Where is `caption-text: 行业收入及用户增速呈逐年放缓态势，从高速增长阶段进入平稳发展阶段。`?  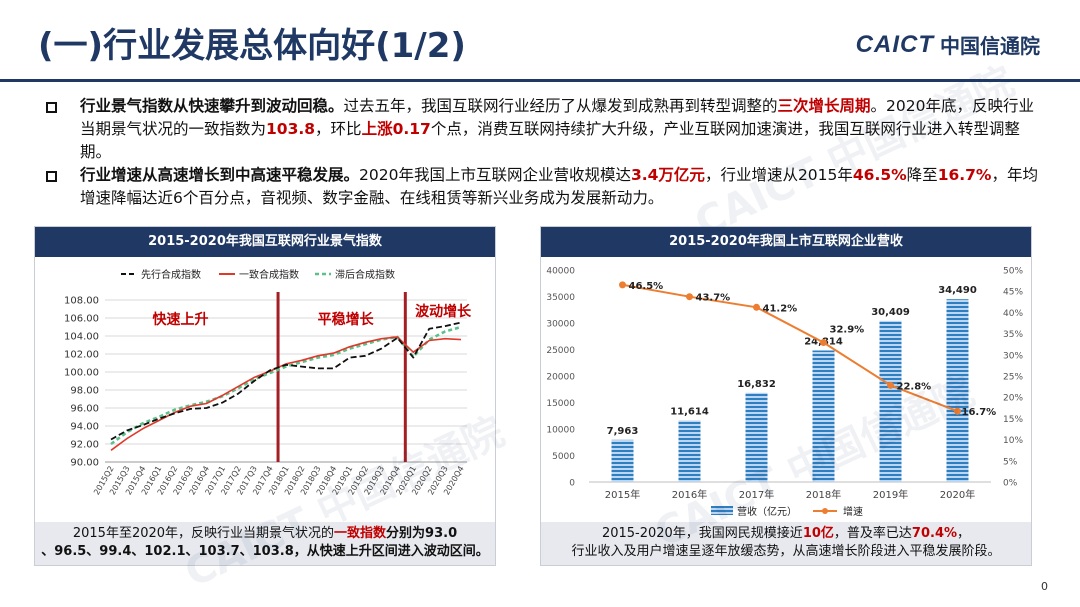
caption-text: 行业收入及用户增速呈逐年放缓态势，从高速增长阶段进入平稳发展阶段。 is located at coordinates (786, 551).